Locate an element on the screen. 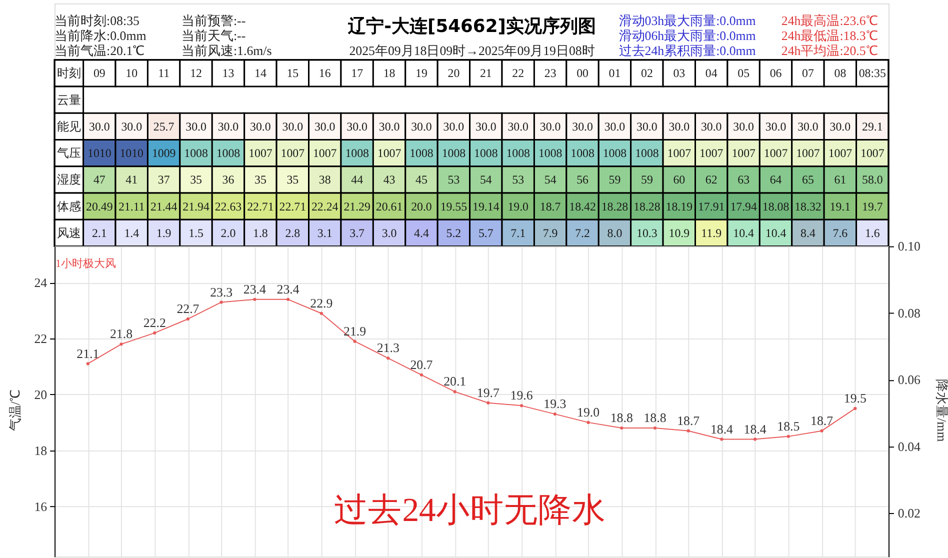 This screenshot has width=948, height=558. data-label: 10.3 is located at coordinates (647, 233).